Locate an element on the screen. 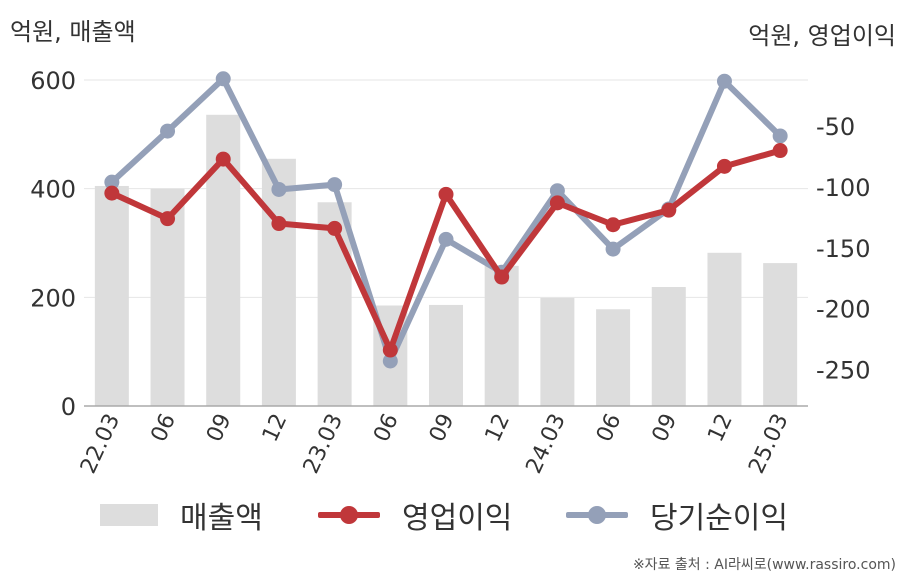 Image resolution: width=908 pixels, height=580 pixels. legend-swatch-net is located at coordinates (597, 515).